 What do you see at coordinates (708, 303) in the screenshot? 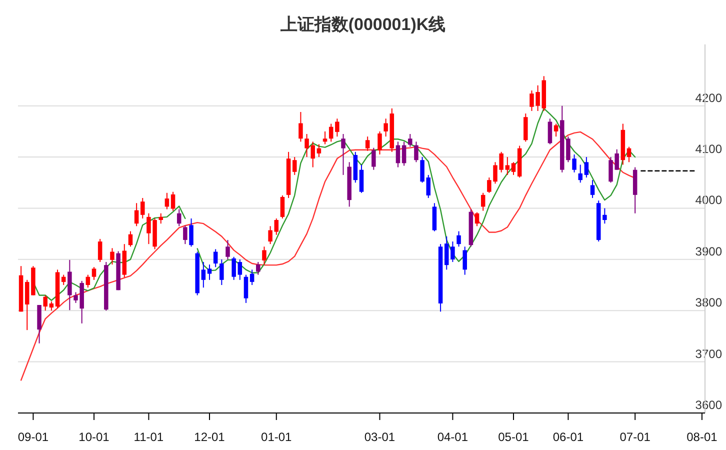
I see `y-tick-label: 3800` at bounding box center [708, 303].